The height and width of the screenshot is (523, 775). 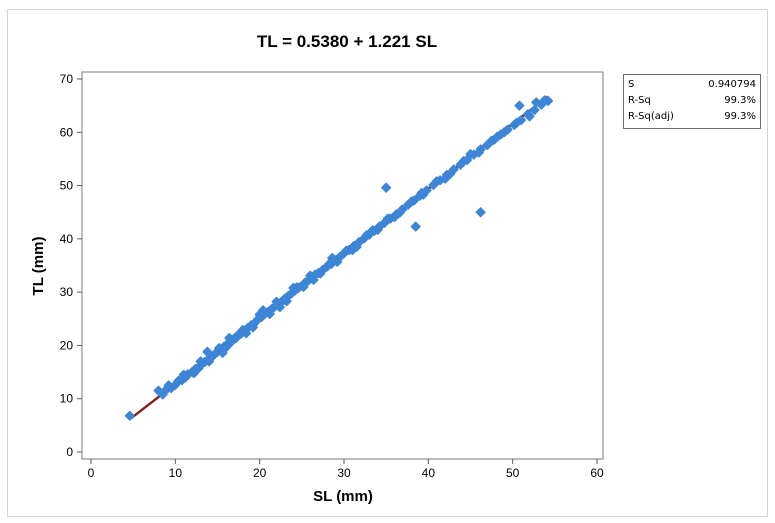 I want to click on stat-label: R-Sq(adj), so click(x=651, y=116).